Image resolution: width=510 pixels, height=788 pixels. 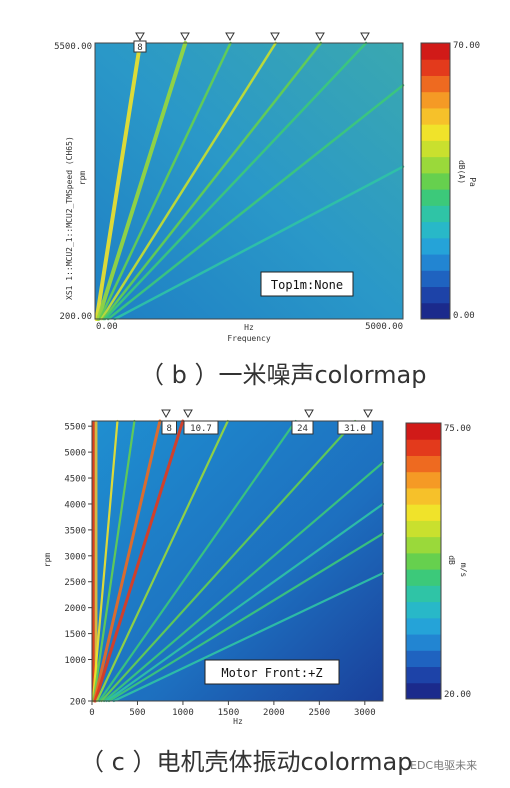 What do you see at coordinates (75, 454) in the screenshot?
I see `y-tick-label: 5000` at bounding box center [75, 454].